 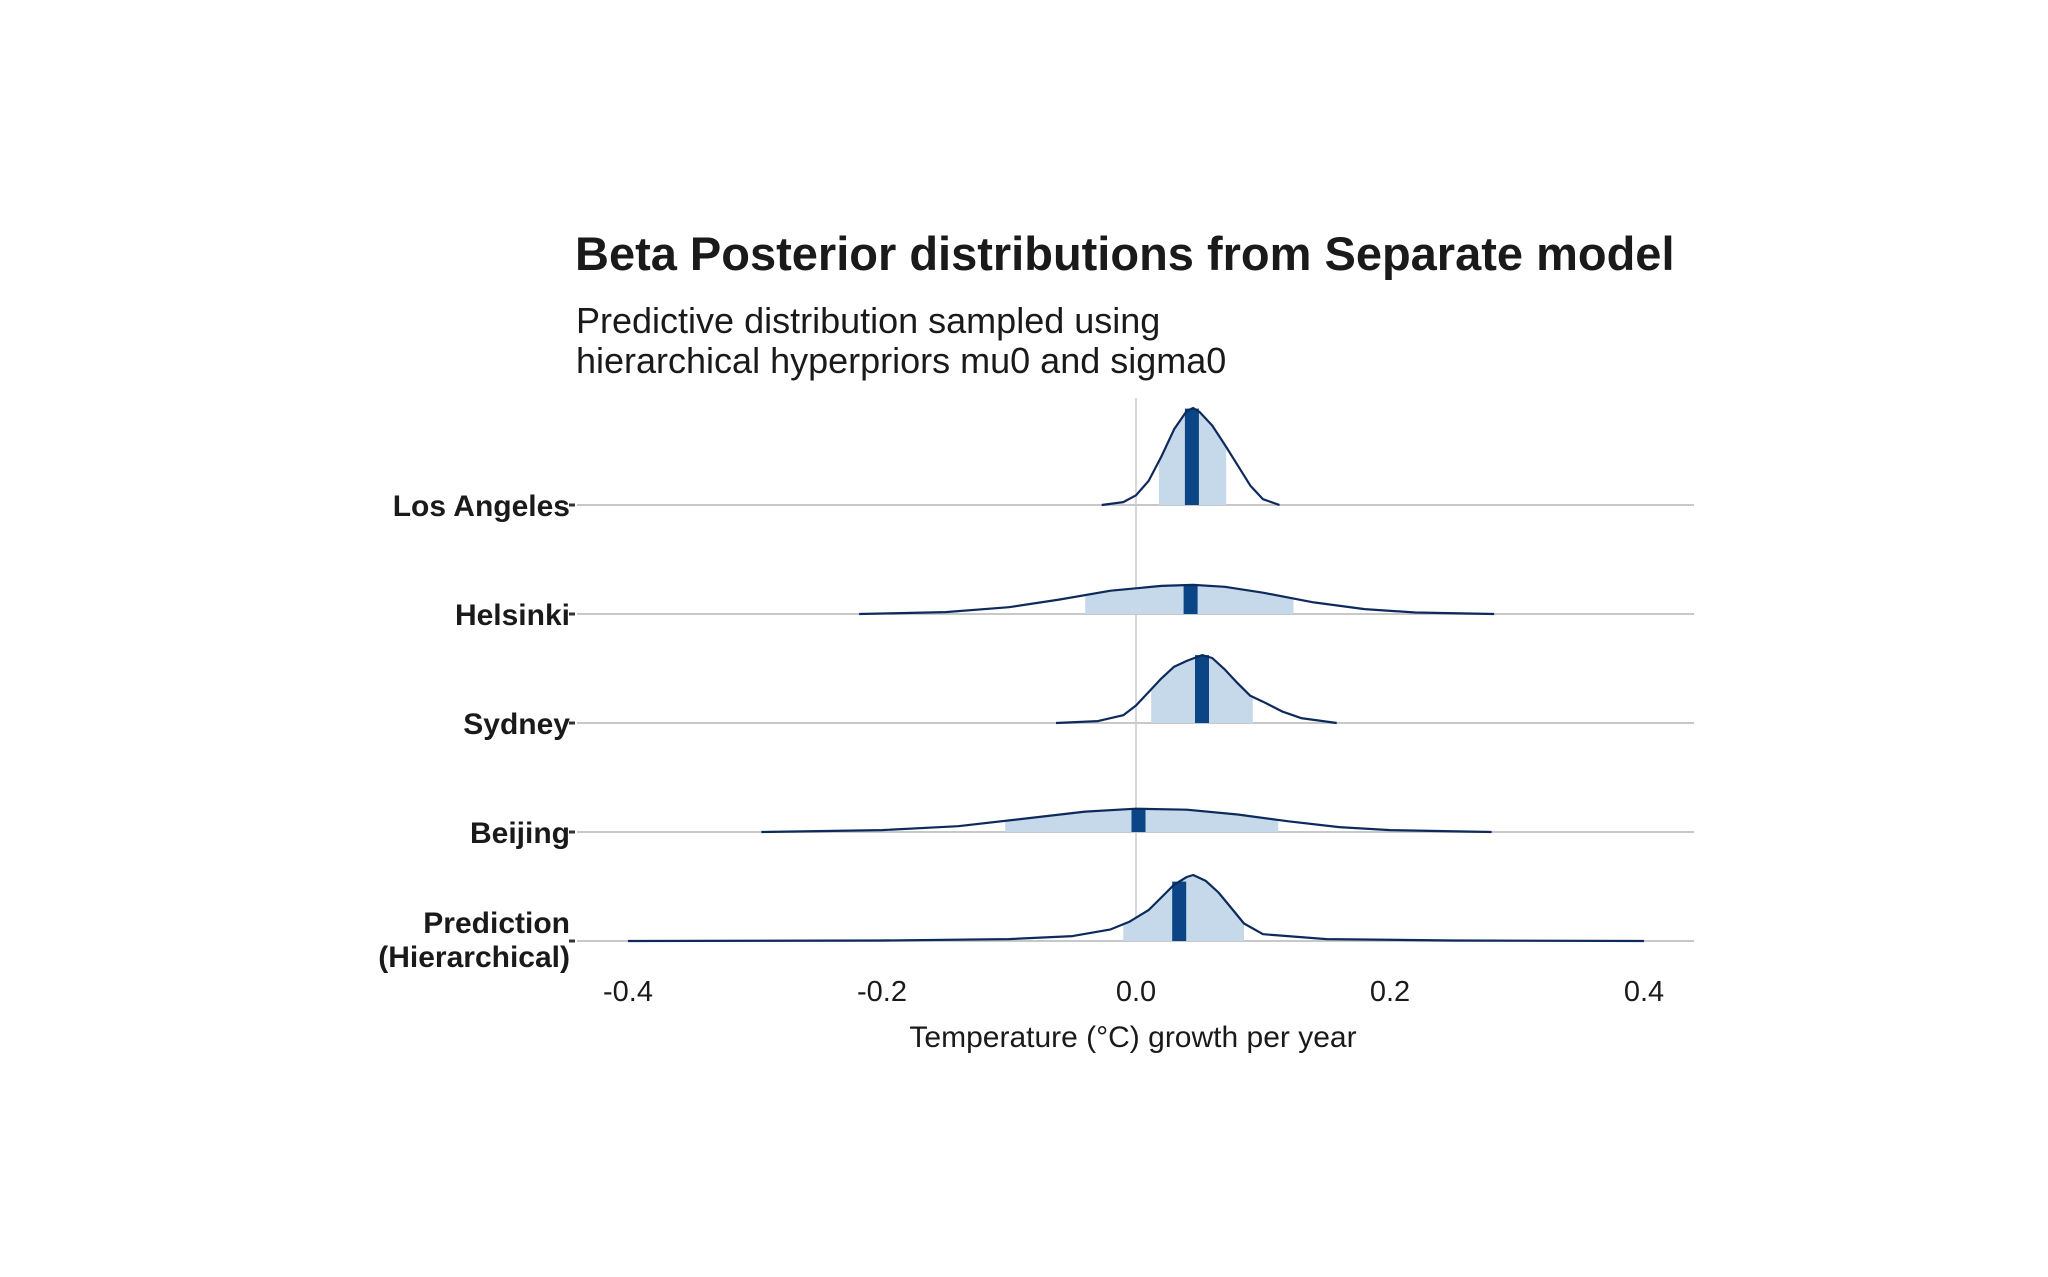 What do you see at coordinates (516, 724) in the screenshot?
I see `category-label: Sydney` at bounding box center [516, 724].